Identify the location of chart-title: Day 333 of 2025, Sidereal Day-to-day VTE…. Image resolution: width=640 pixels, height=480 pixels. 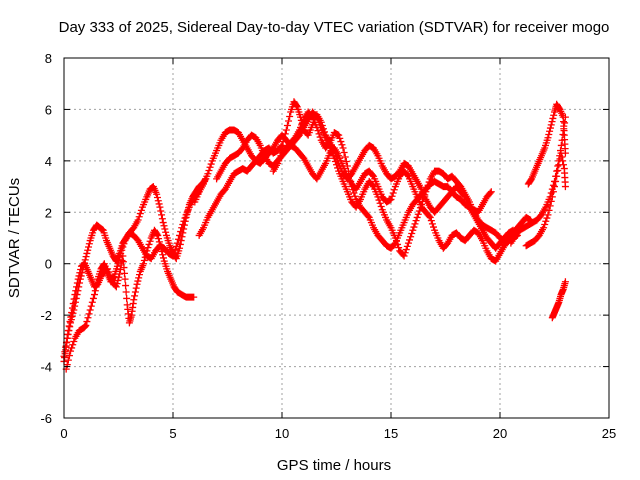
(334, 27).